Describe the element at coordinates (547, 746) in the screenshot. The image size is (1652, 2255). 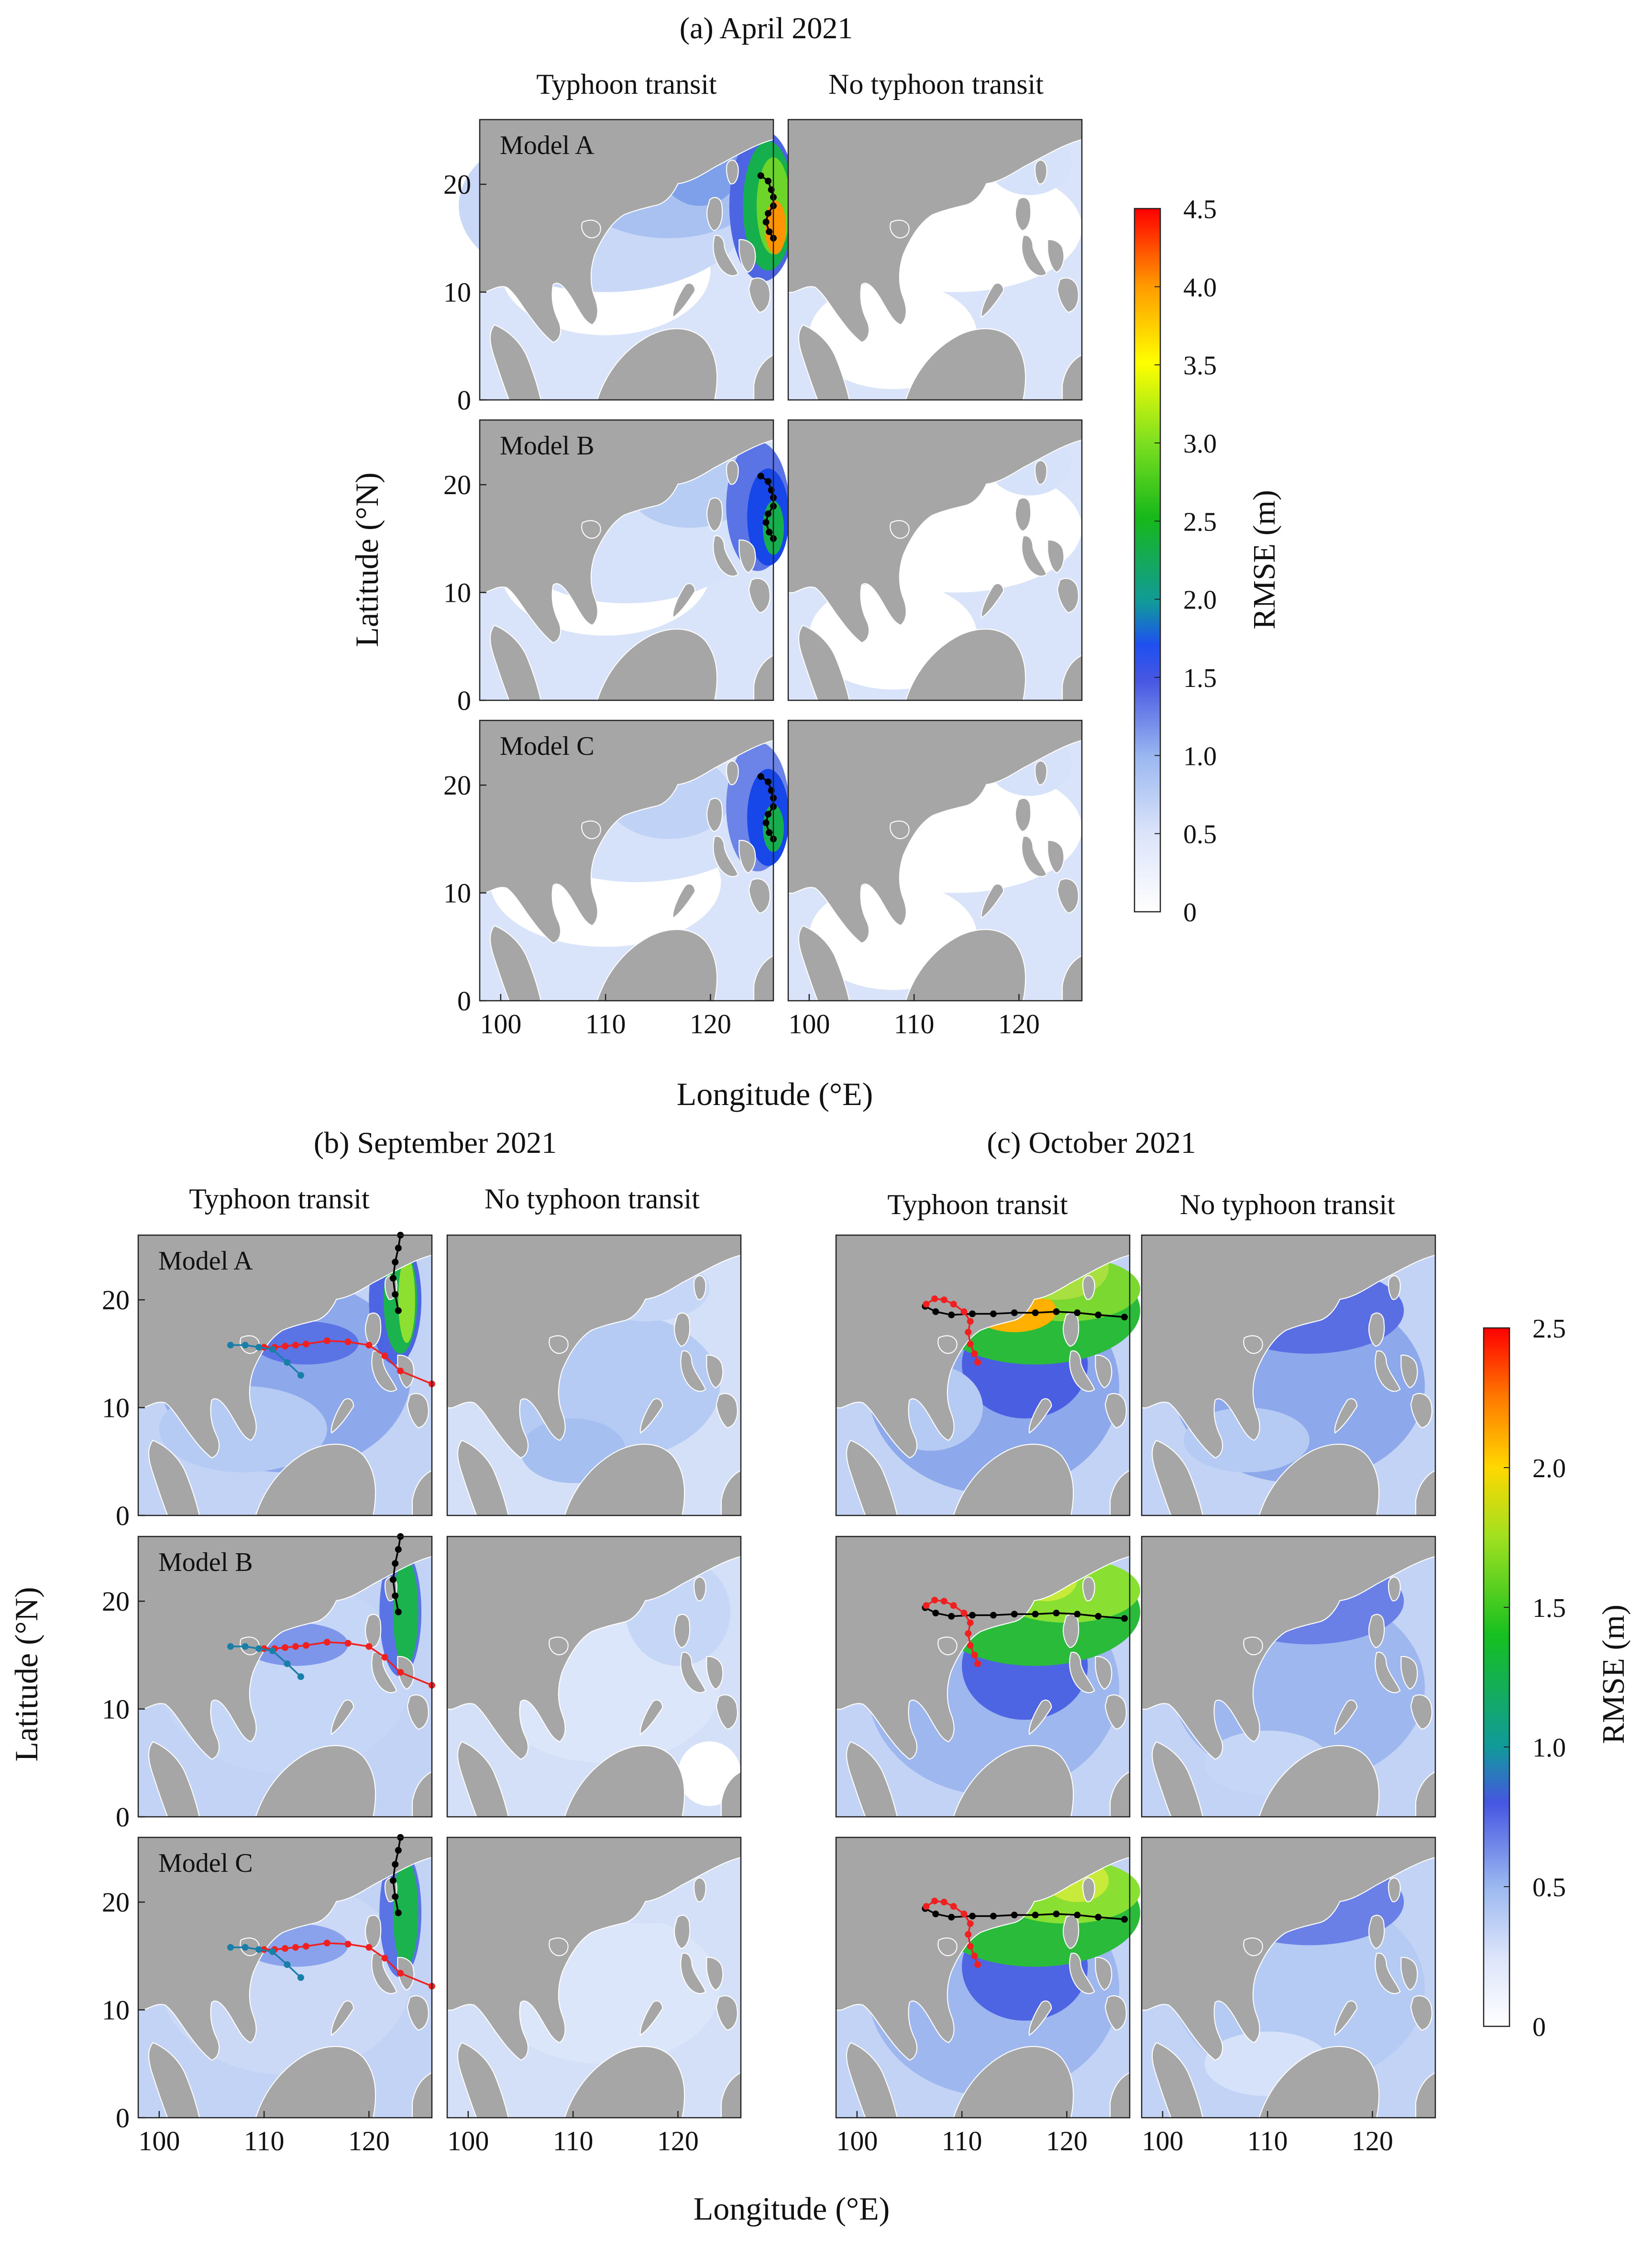
I see `model-label: Model C` at that location.